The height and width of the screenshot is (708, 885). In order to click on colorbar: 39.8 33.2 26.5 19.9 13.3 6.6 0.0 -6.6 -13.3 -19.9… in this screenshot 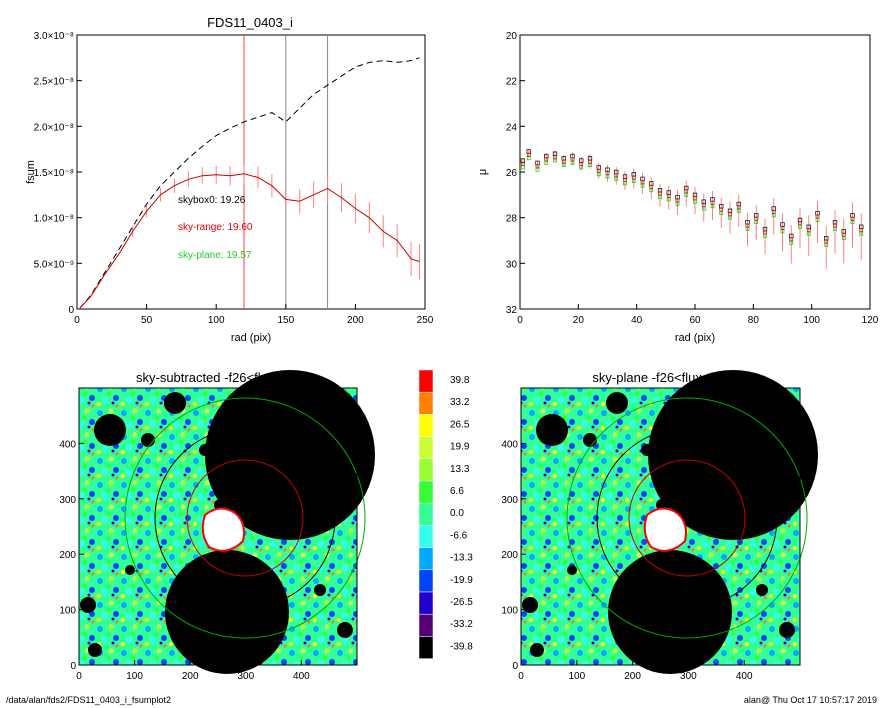, I will do `click(445, 514)`.